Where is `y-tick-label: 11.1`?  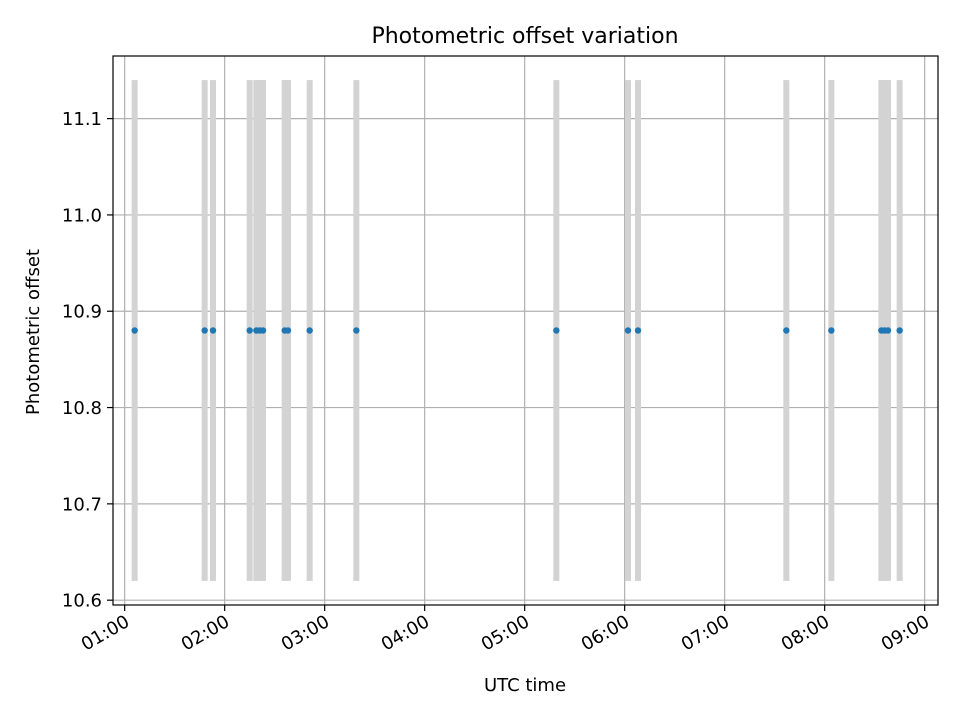
y-tick-label: 11.1 is located at coordinates (82, 119).